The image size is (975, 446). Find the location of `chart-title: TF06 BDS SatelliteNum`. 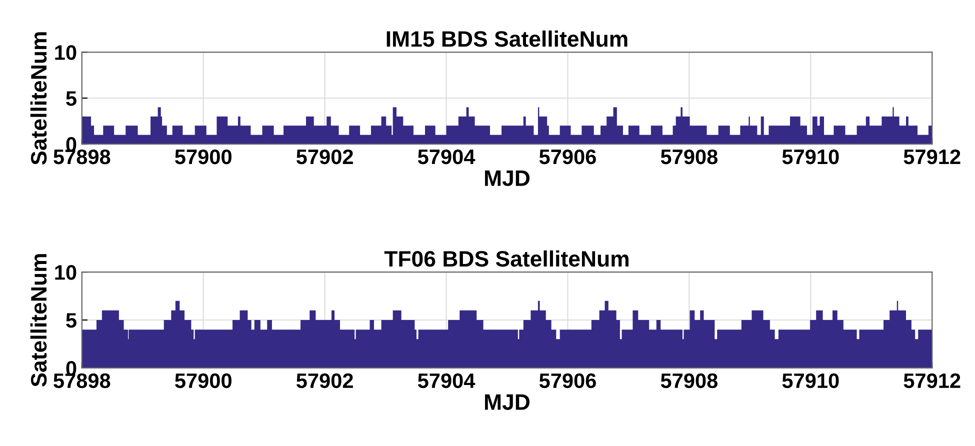

chart-title: TF06 BDS SatelliteNum is located at coordinates (506, 258).